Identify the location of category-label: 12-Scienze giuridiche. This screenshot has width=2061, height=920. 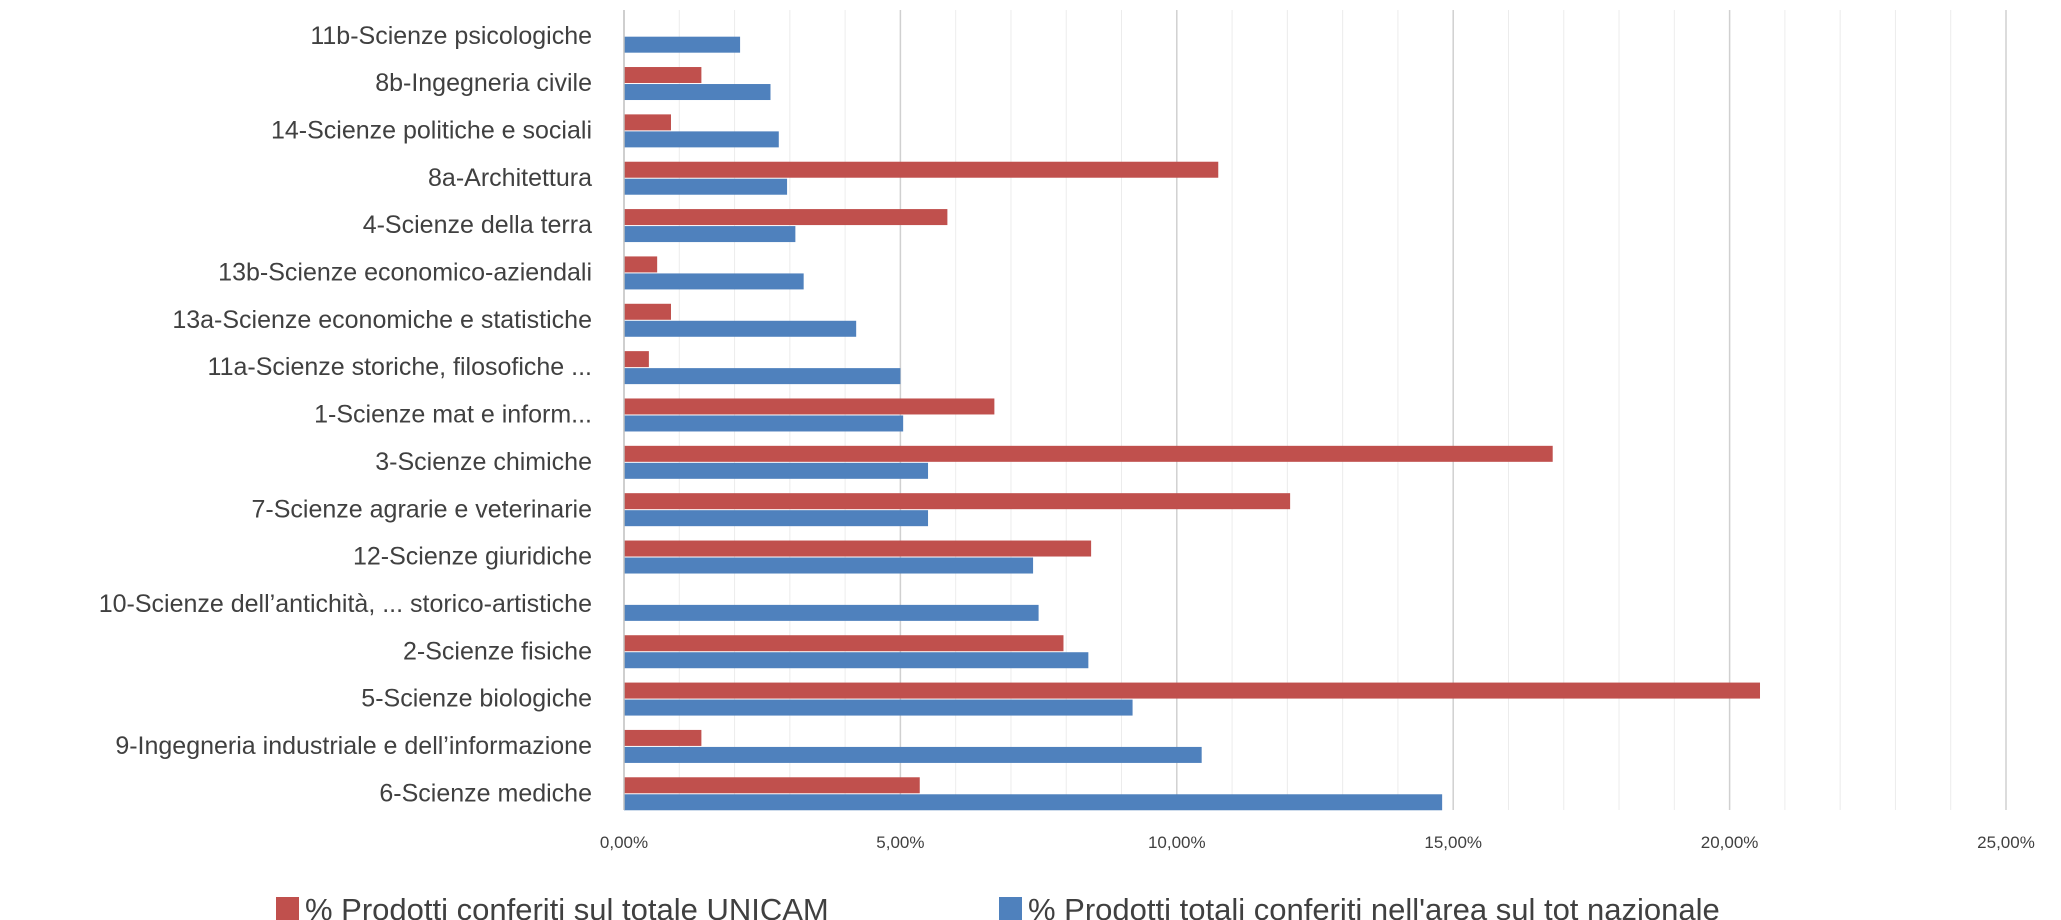
(472, 557).